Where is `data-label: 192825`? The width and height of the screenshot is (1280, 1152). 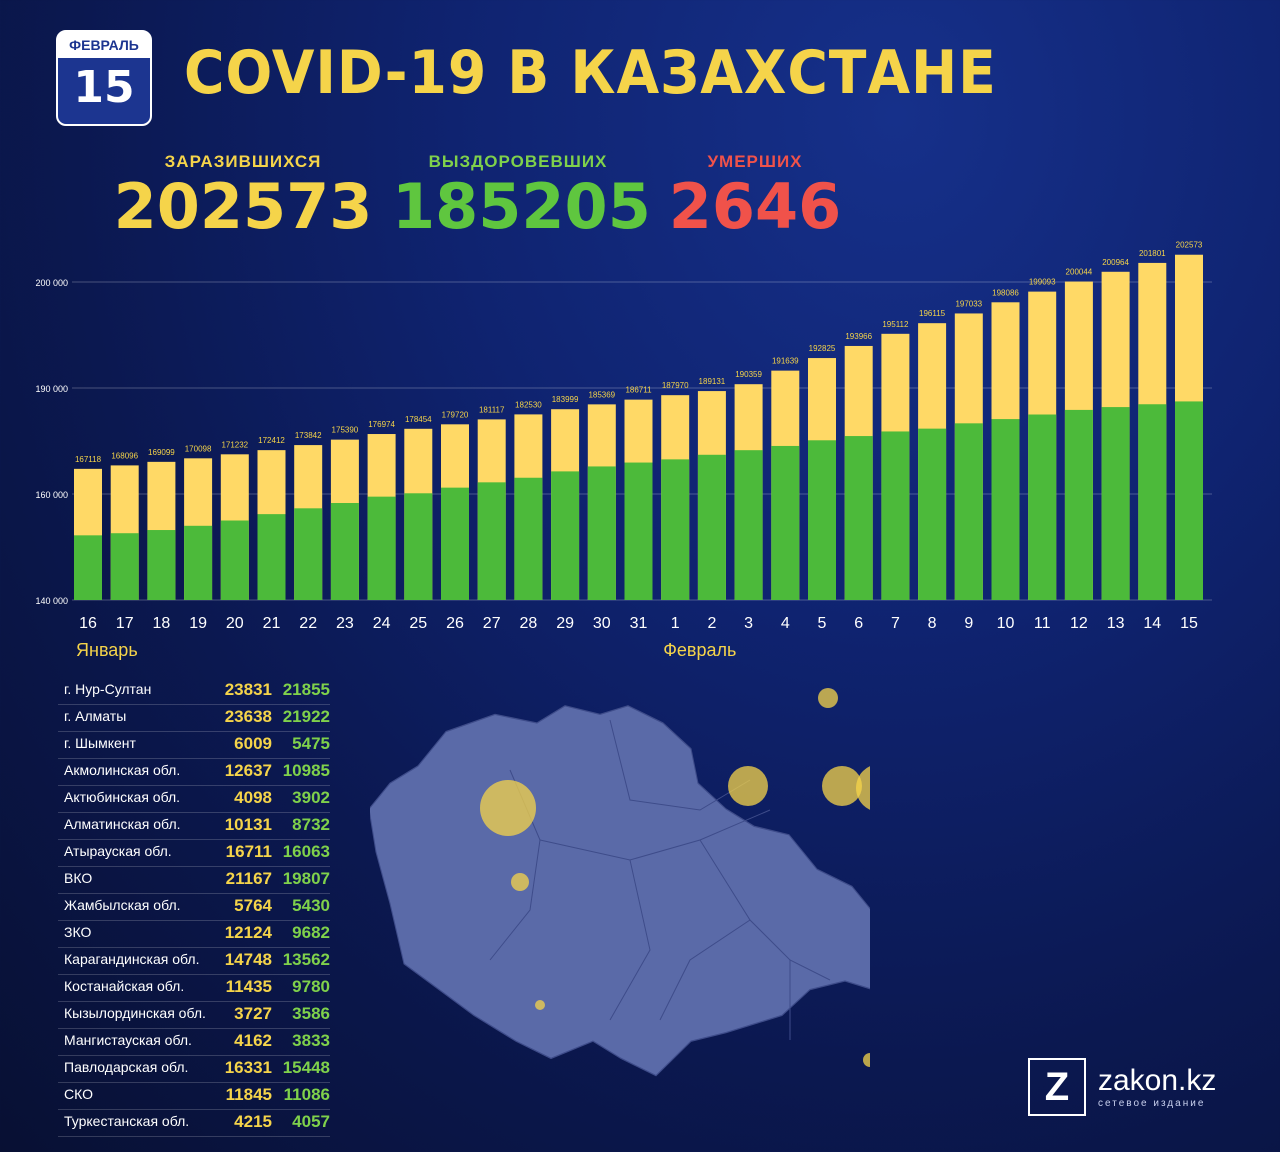 data-label: 192825 is located at coordinates (822, 348).